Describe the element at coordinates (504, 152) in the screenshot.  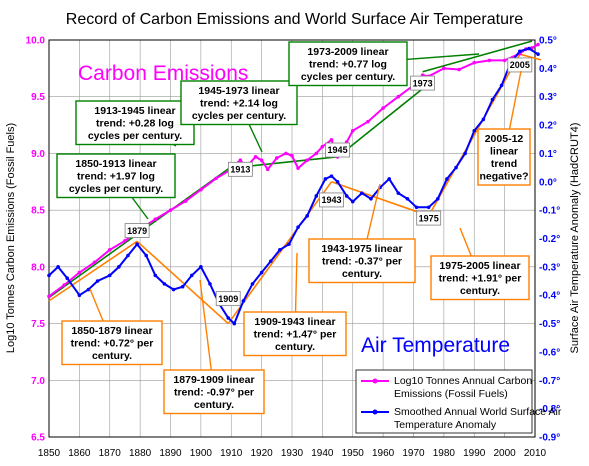
I see `annotation-text: linear` at that location.